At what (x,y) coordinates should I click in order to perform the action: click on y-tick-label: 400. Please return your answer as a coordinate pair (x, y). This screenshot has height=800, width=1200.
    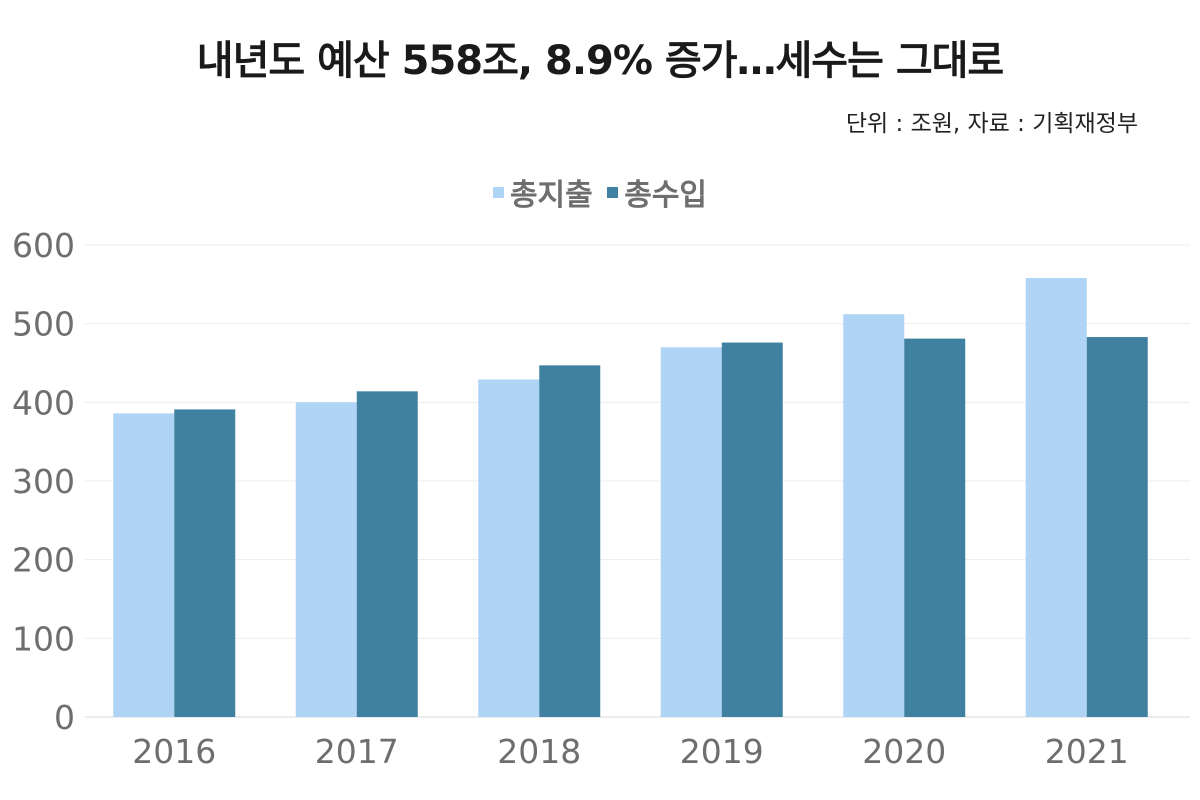
    Looking at the image, I should click on (43, 402).